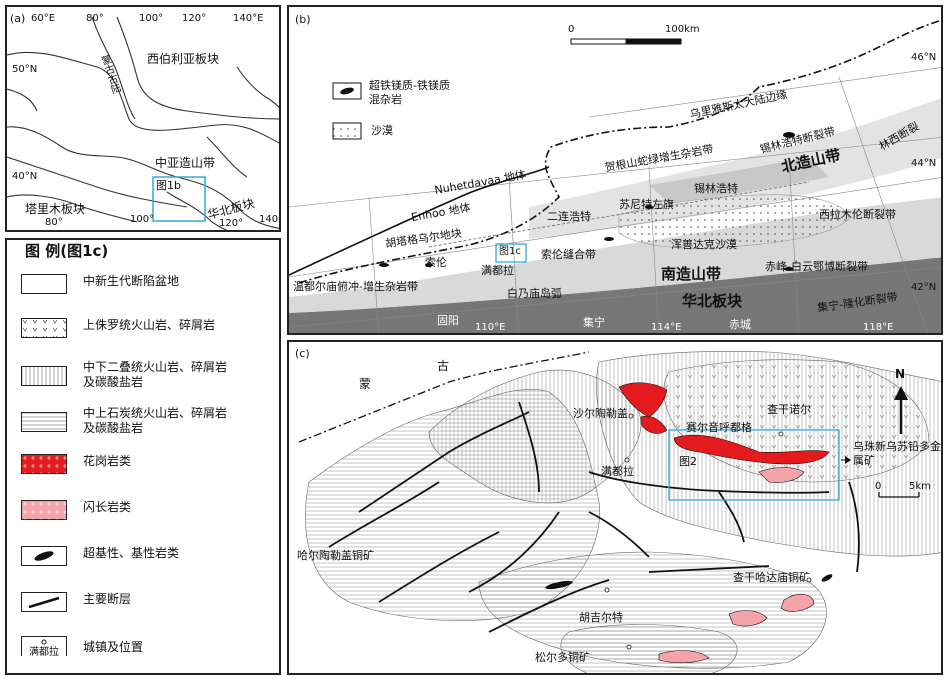  Describe the element at coordinates (151, 18) in the screenshot. I see `label-100: 100°` at that location.